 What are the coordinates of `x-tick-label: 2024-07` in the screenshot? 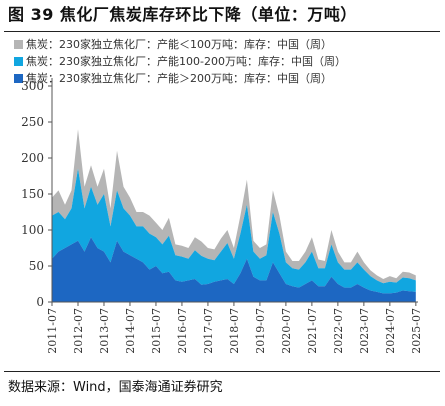 It's located at (390, 331).